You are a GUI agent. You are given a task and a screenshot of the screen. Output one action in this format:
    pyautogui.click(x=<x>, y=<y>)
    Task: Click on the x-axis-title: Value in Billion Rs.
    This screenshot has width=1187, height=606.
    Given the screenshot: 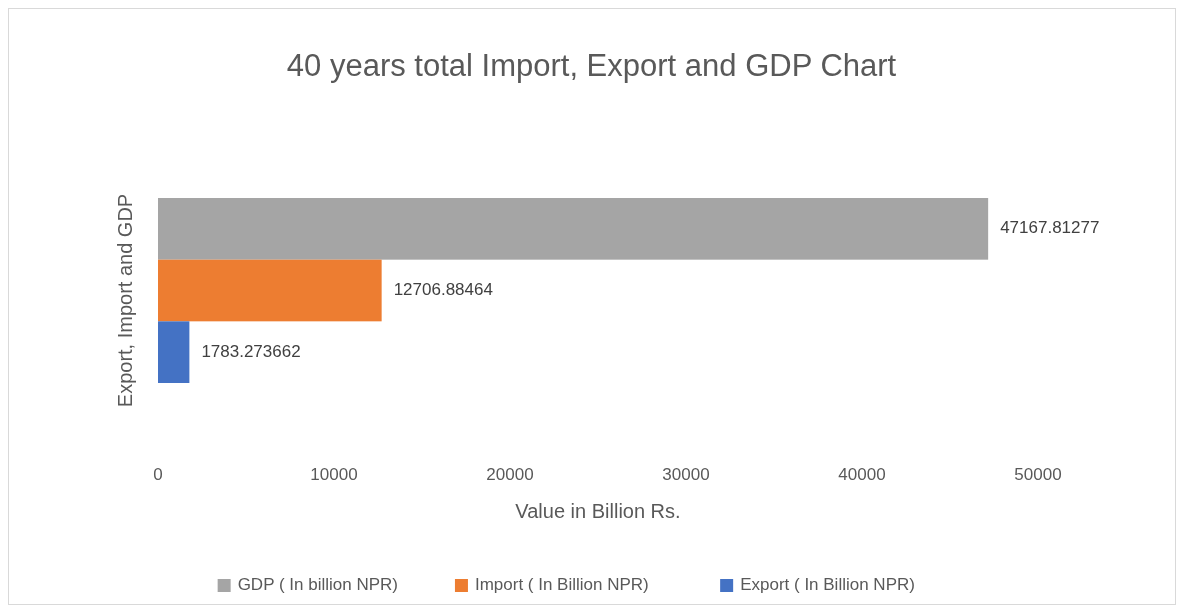 What is the action you would take?
    pyautogui.click(x=598, y=511)
    